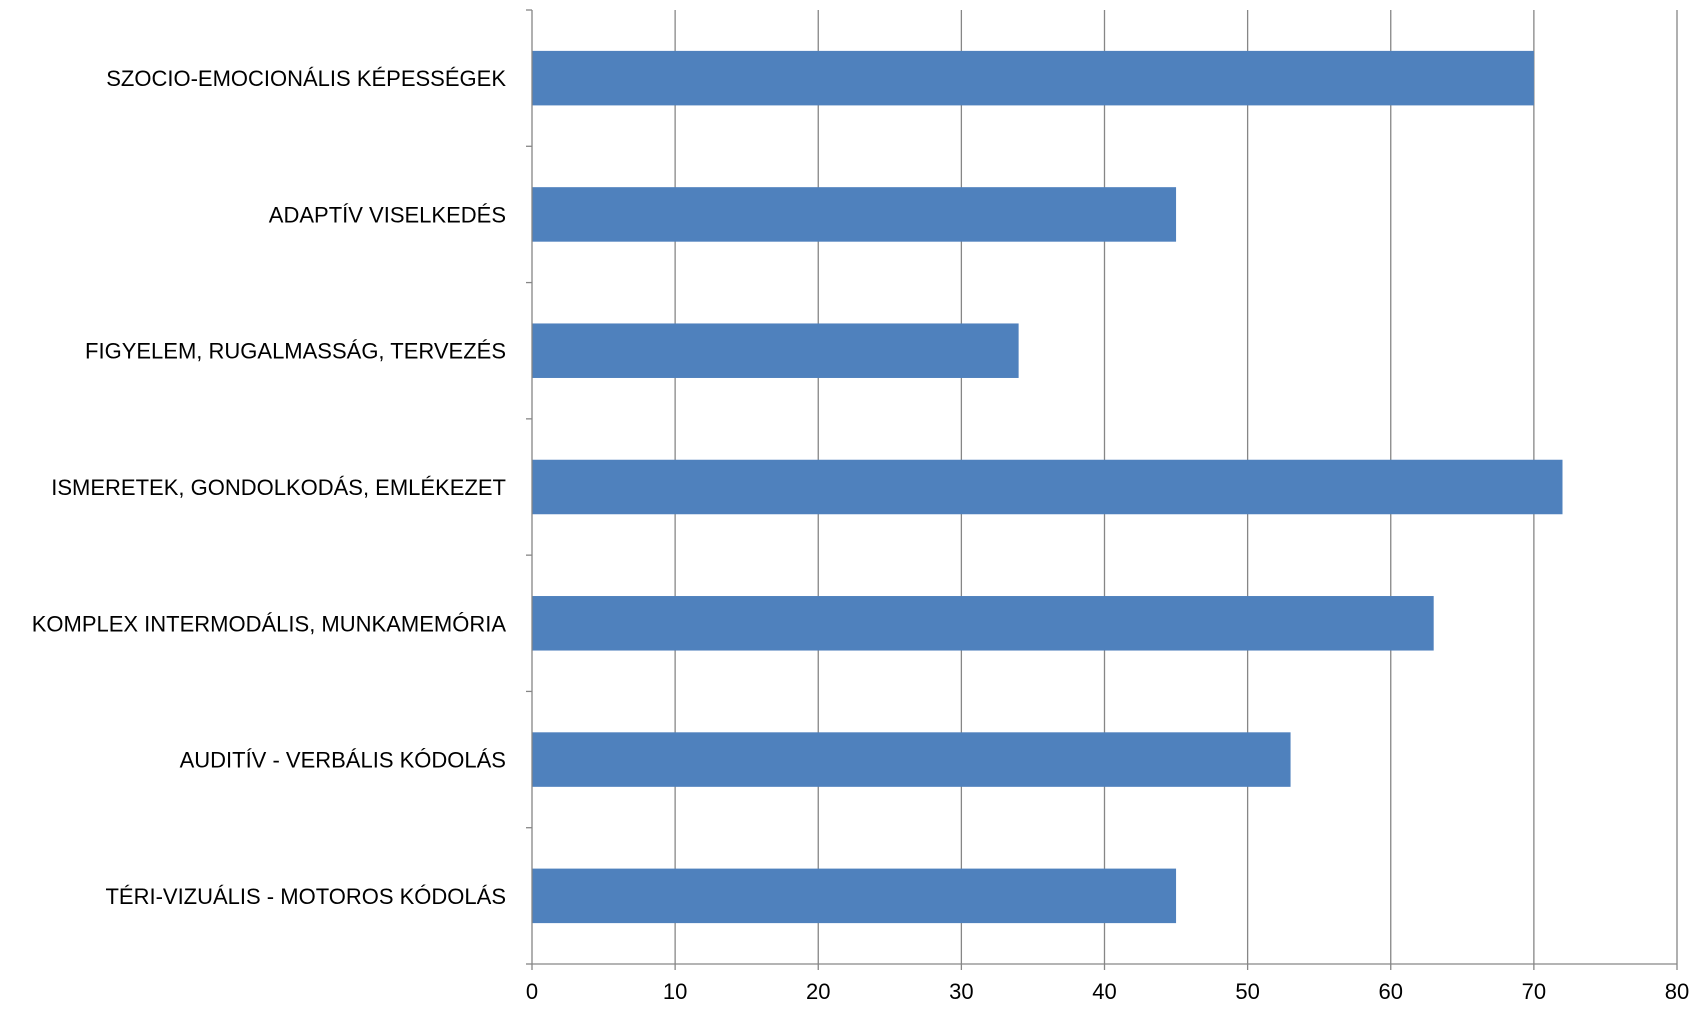 Image resolution: width=1696 pixels, height=1013 pixels. I want to click on x-tick-label: 20, so click(818, 991).